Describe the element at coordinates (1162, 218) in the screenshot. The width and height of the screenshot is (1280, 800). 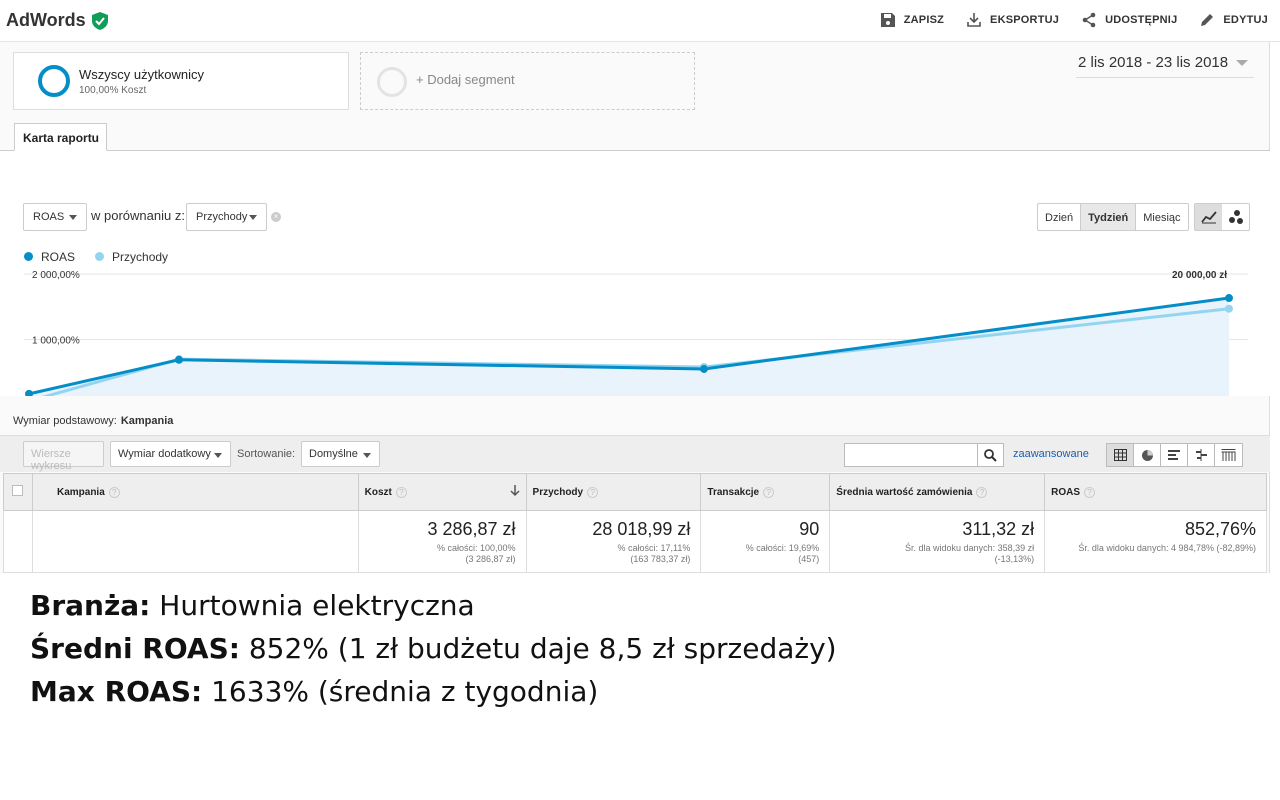
I see `period-month-button: Miesiąc` at that location.